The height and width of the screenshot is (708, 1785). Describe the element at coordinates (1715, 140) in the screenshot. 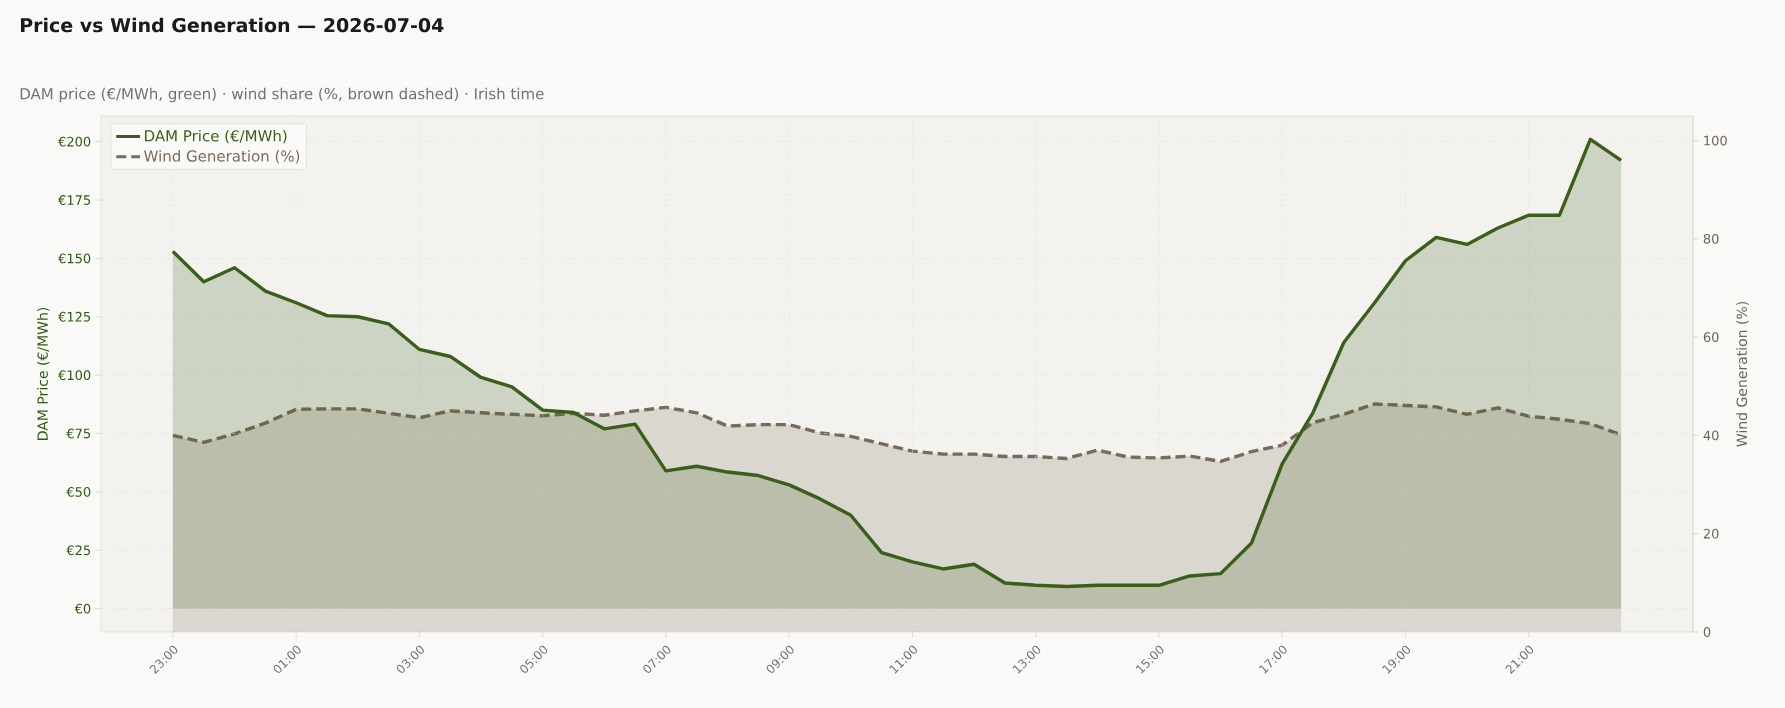

I see `y2-tick-label: 100` at that location.